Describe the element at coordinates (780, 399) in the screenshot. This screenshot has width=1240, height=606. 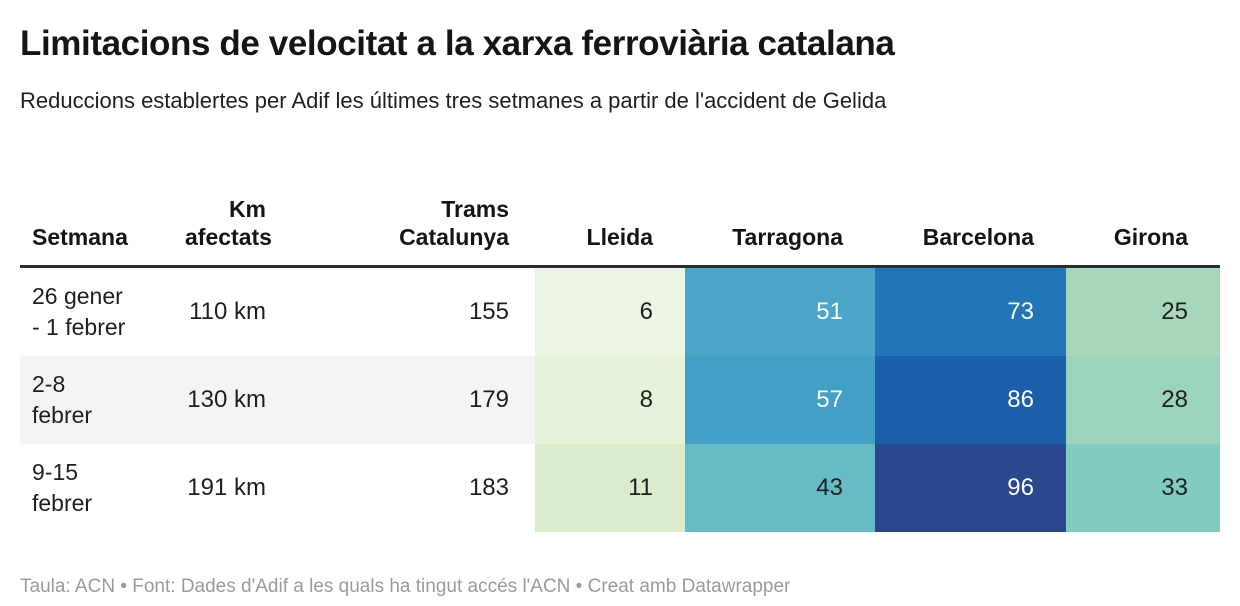
I see `heatmap-cell-tarragona: 57` at that location.